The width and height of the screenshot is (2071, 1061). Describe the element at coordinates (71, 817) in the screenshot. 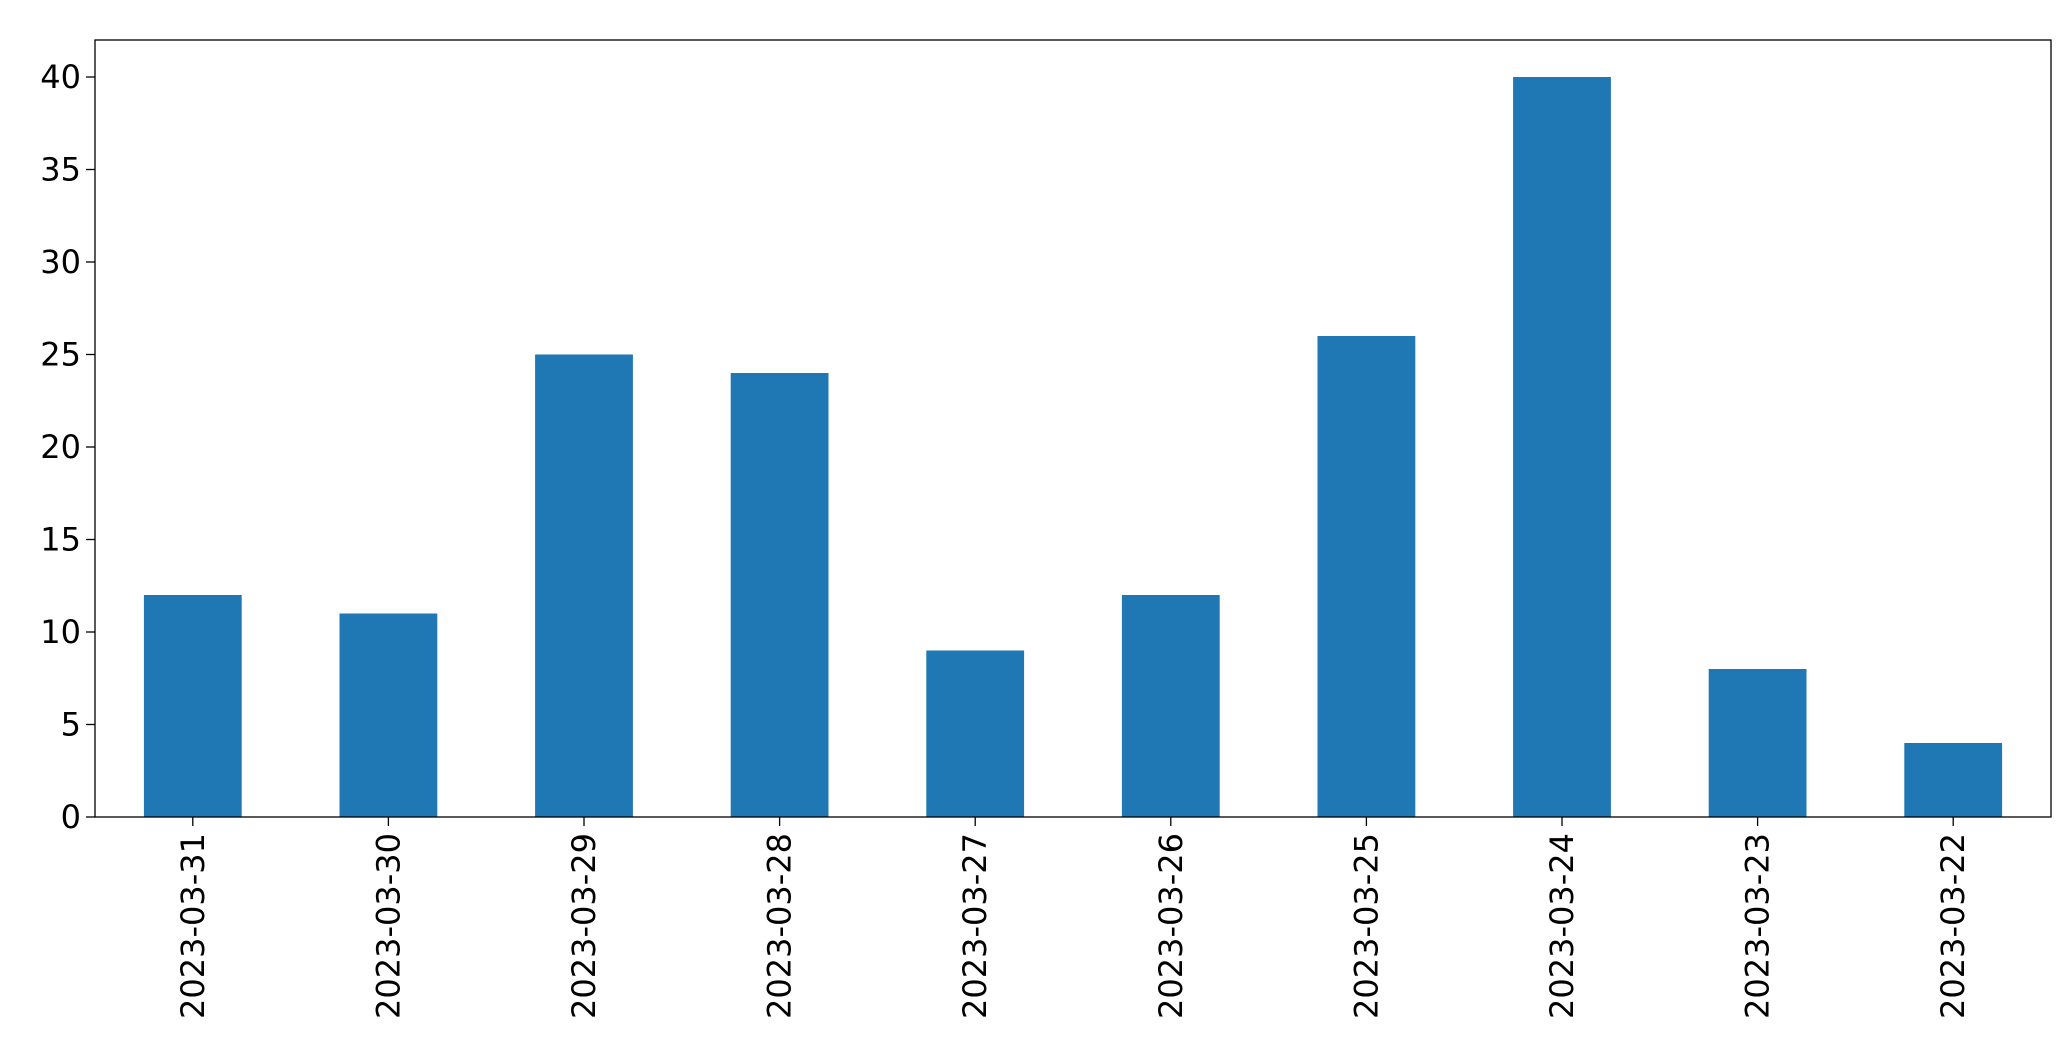

I see `y-tick-label: 0` at that location.